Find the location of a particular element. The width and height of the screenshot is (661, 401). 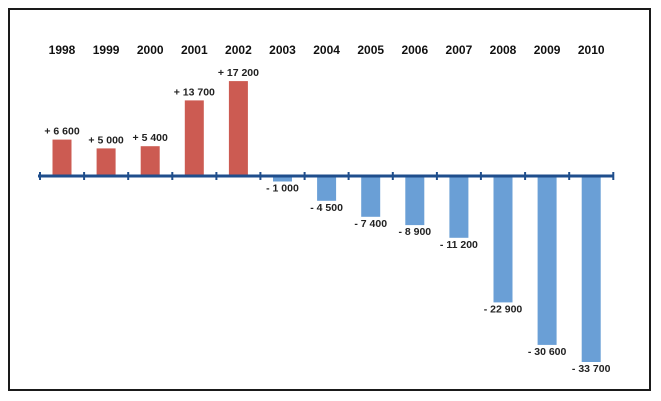

value-label-2008: - 22 900 is located at coordinates (503, 309).